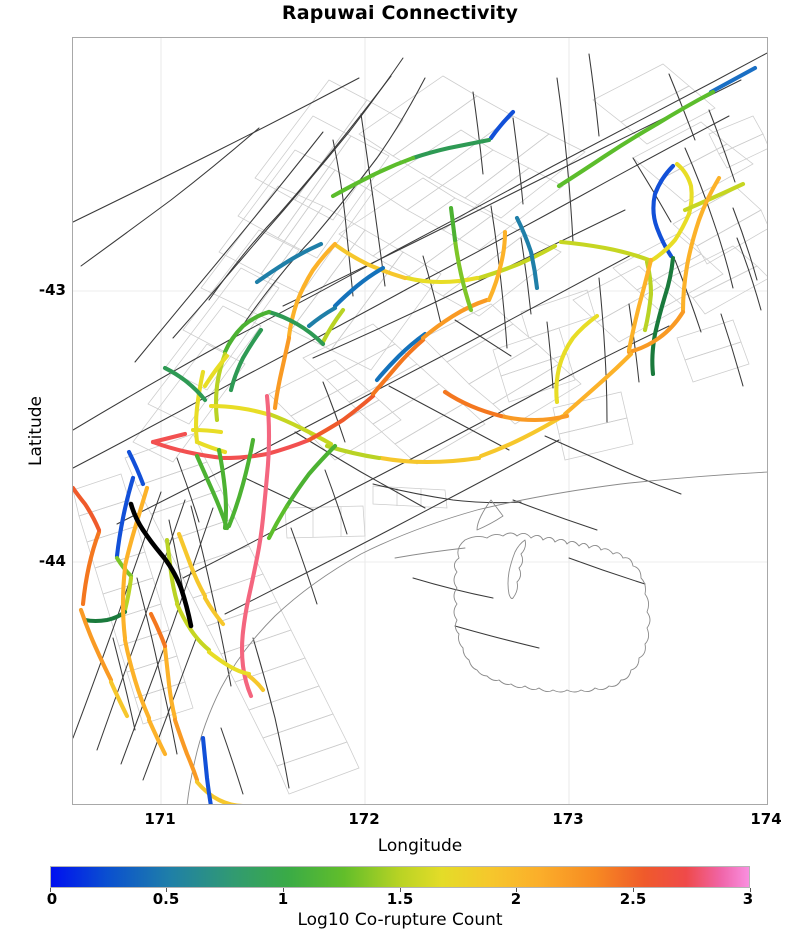  What do you see at coordinates (36, 431) in the screenshot?
I see `y-axis-label: Latitude` at bounding box center [36, 431].